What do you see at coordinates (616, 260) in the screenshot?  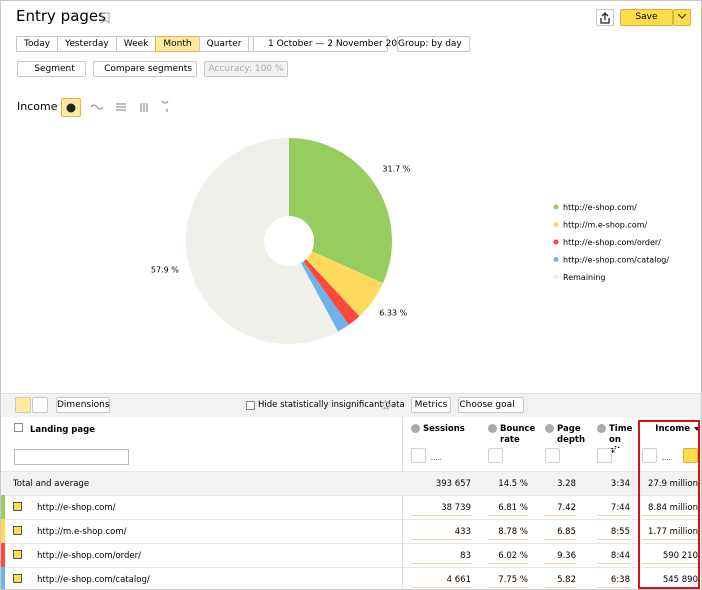 I see `legend-label: http://e-shop.com/catalog/` at bounding box center [616, 260].